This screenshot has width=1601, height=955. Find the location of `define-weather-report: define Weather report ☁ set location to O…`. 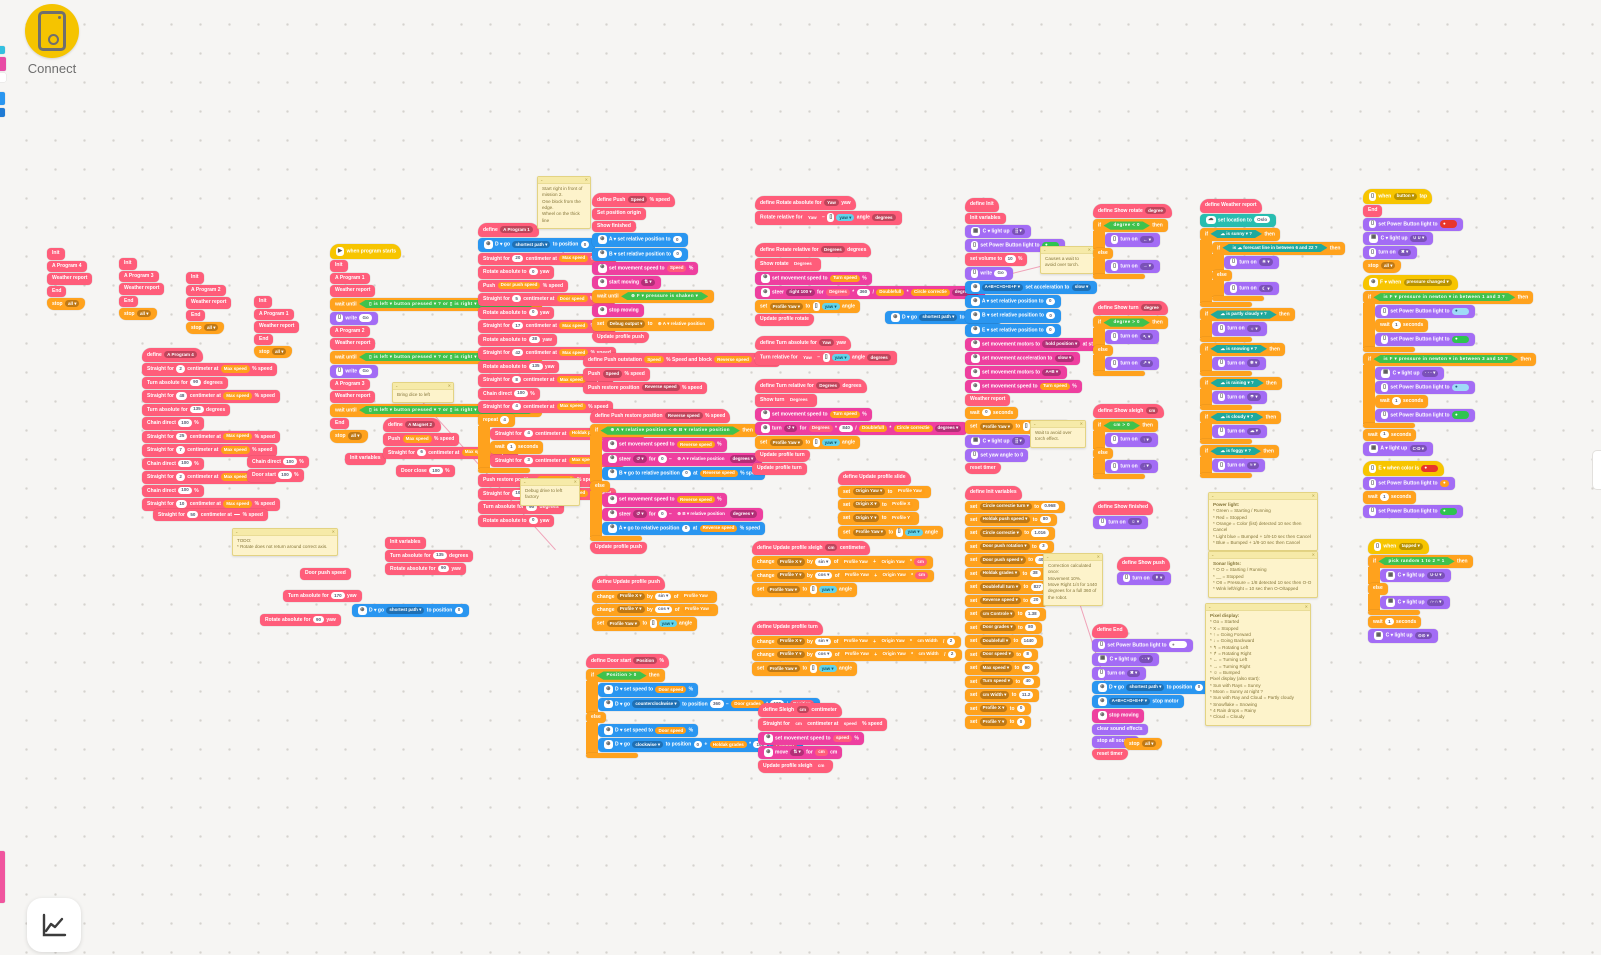

define-weather-report: define Weather report ☁ set location to O… is located at coordinates (1272, 338).